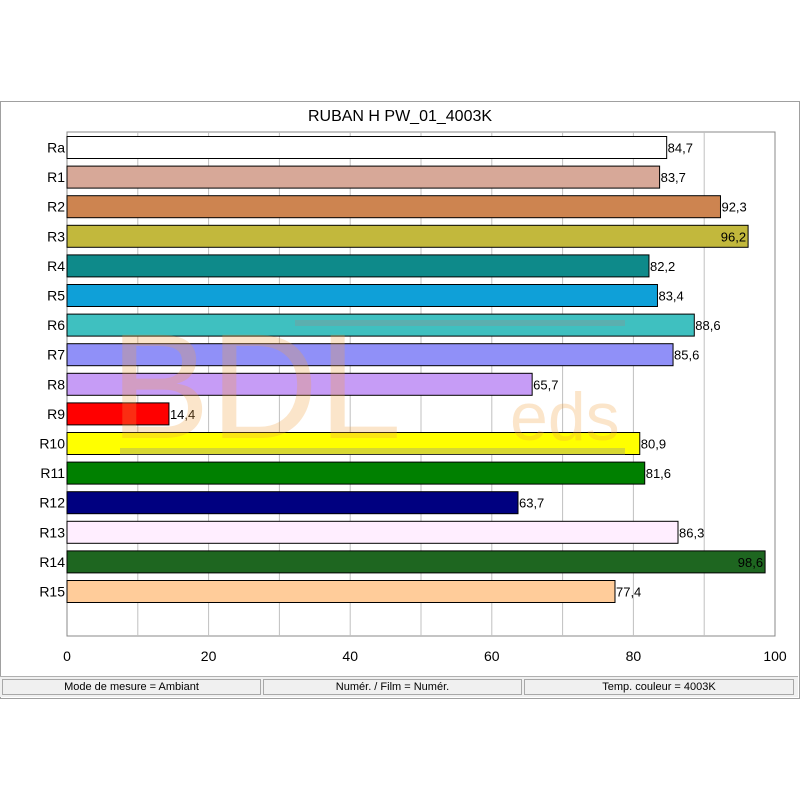 The image size is (800, 800). Describe the element at coordinates (363, 177) in the screenshot. I see `bar-r1` at that location.